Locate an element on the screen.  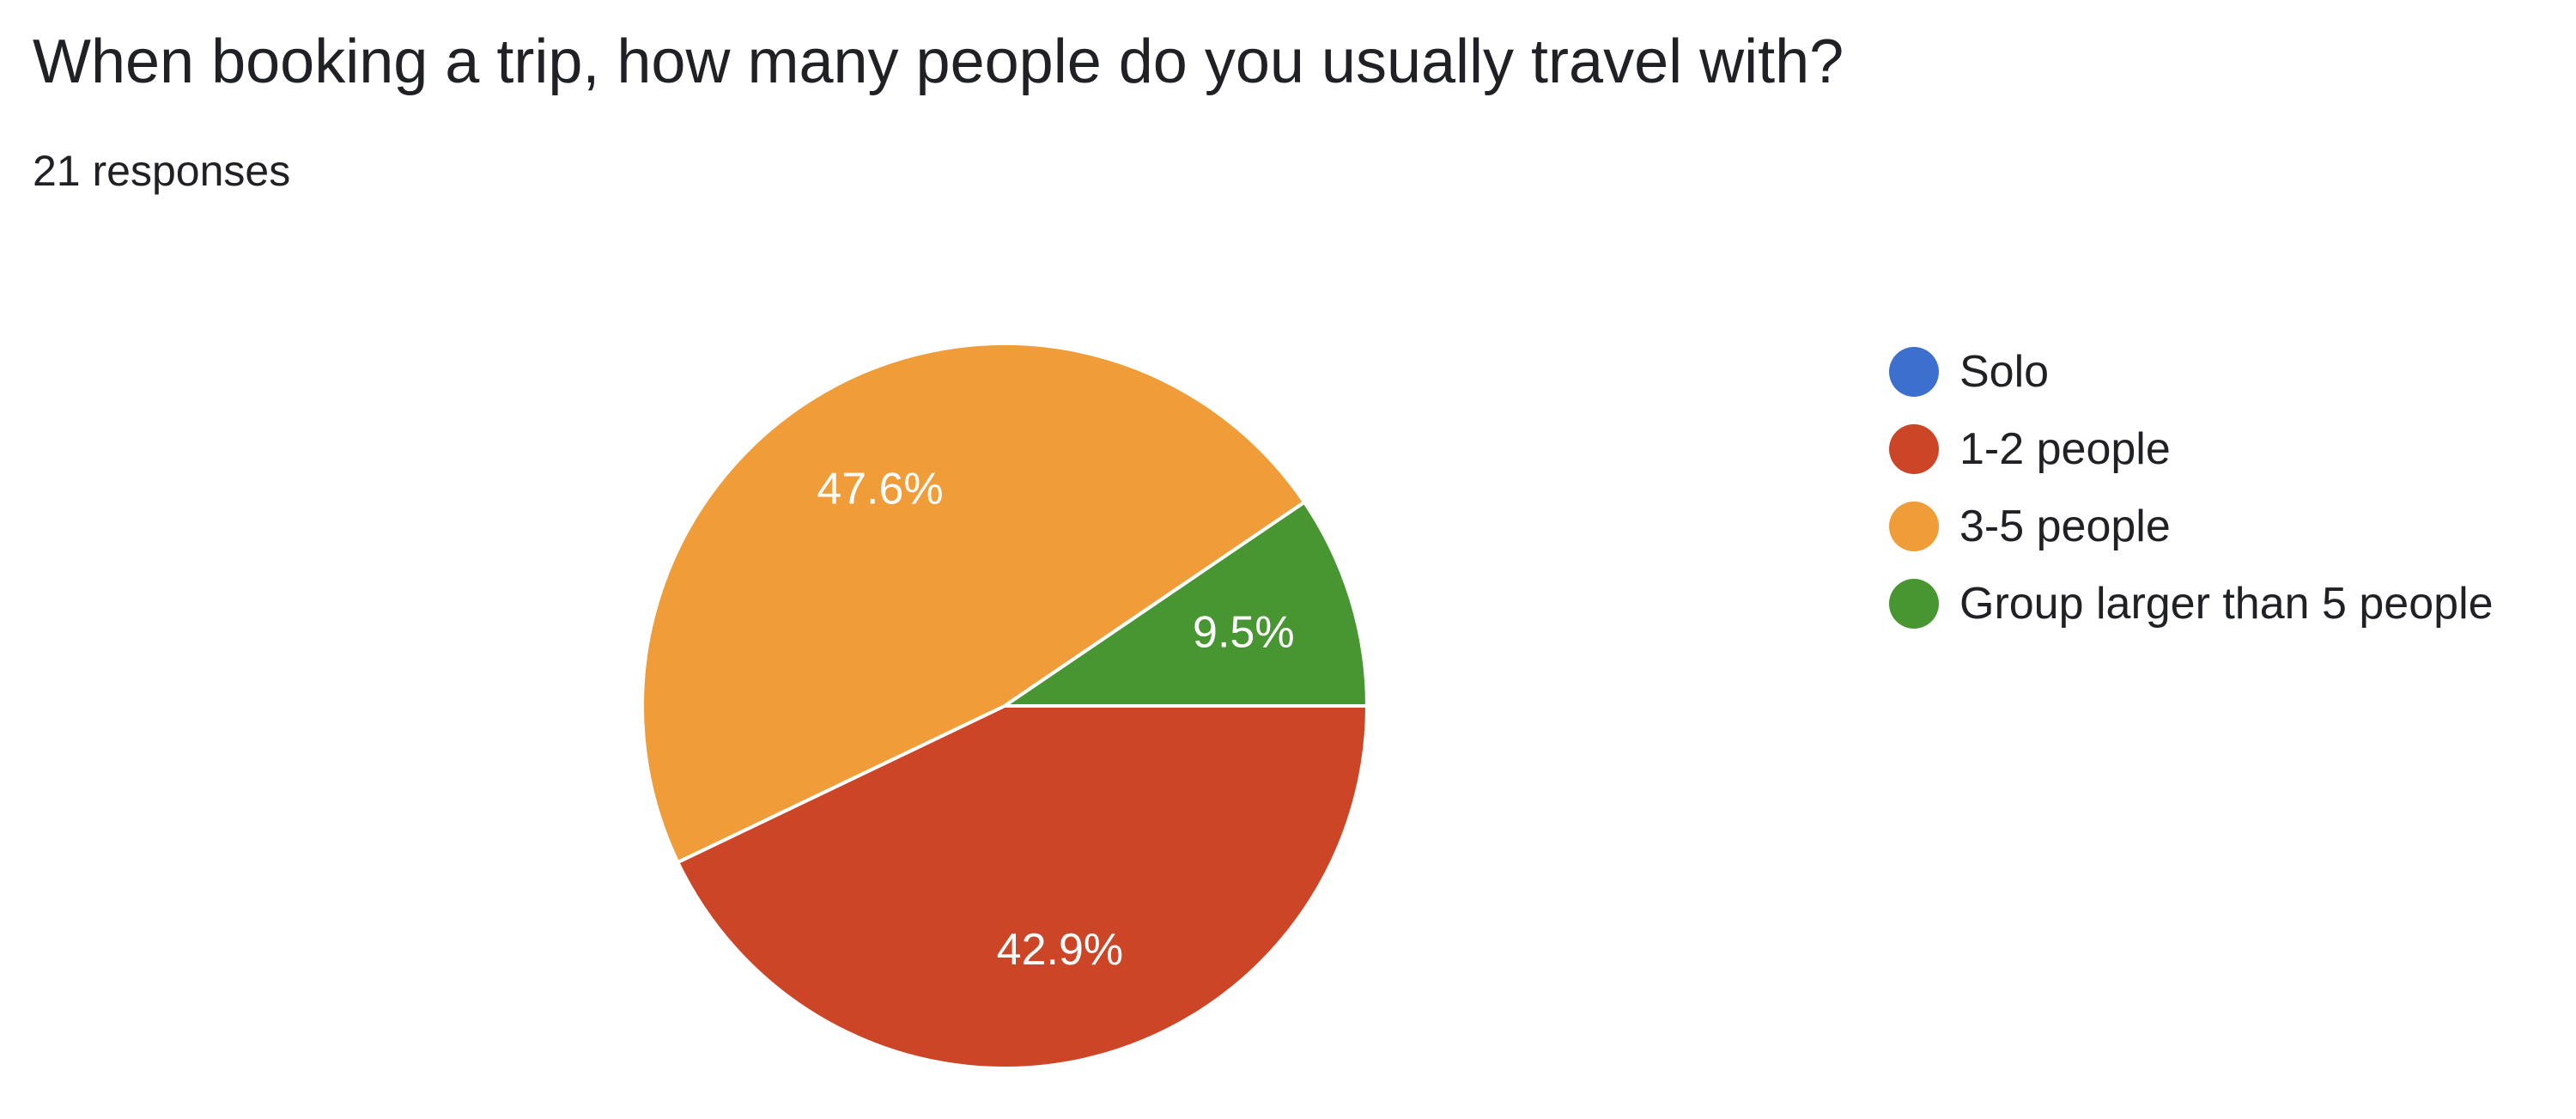
pie-slice-1-2-people is located at coordinates (1023, 887).